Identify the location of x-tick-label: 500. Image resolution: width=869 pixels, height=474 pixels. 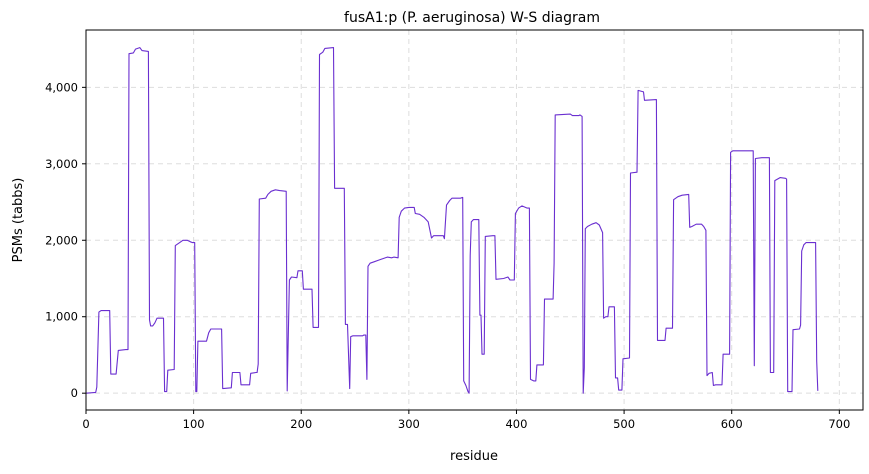
(624, 424).